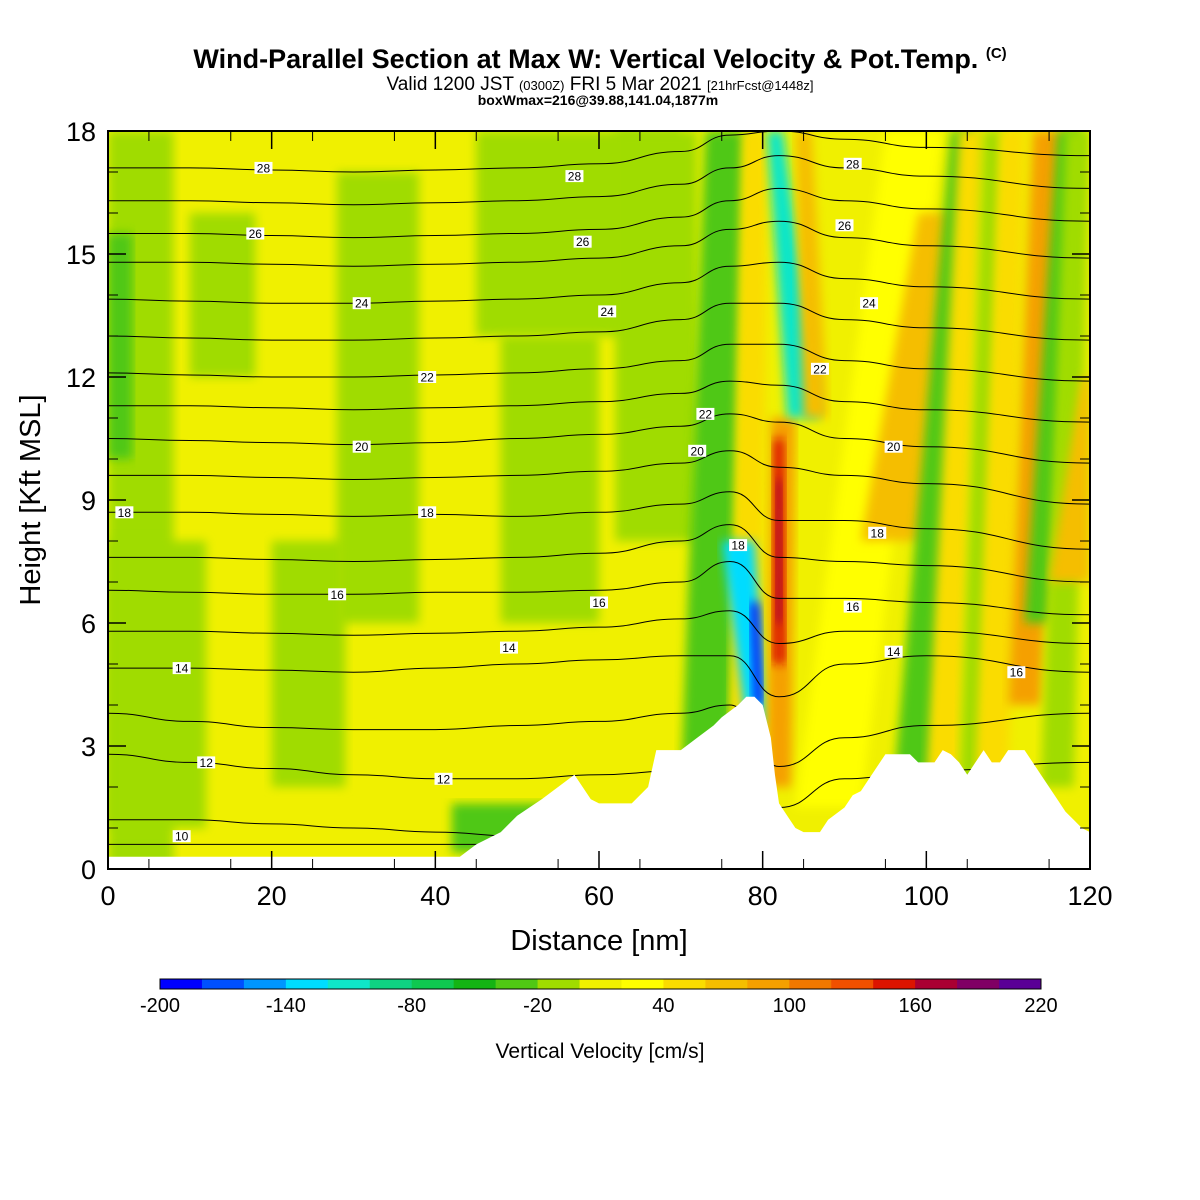  Describe the element at coordinates (31, 499) in the screenshot. I see `y-axis-label: Height [Kft MSL]` at that location.